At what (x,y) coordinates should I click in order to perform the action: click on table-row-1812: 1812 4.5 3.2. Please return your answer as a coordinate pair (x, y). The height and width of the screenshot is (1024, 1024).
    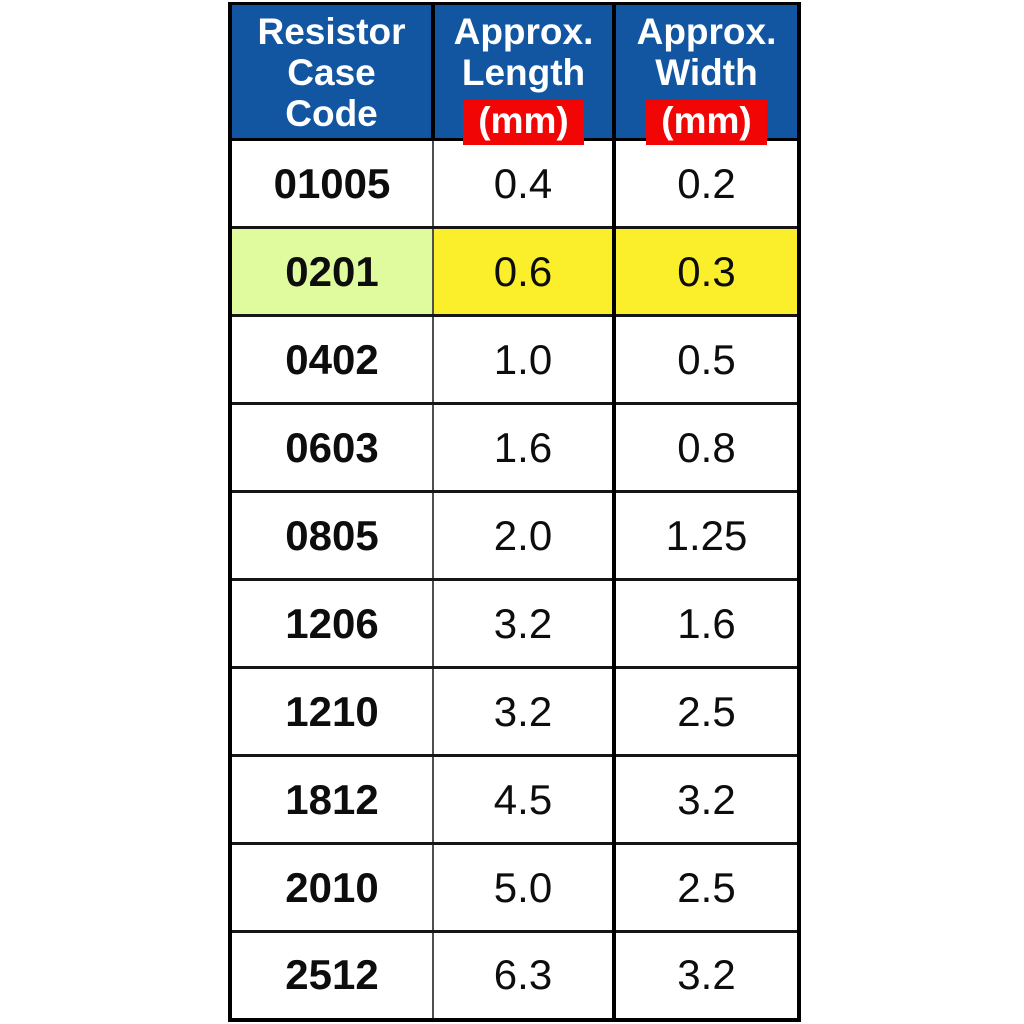
    Looking at the image, I should click on (514, 799).